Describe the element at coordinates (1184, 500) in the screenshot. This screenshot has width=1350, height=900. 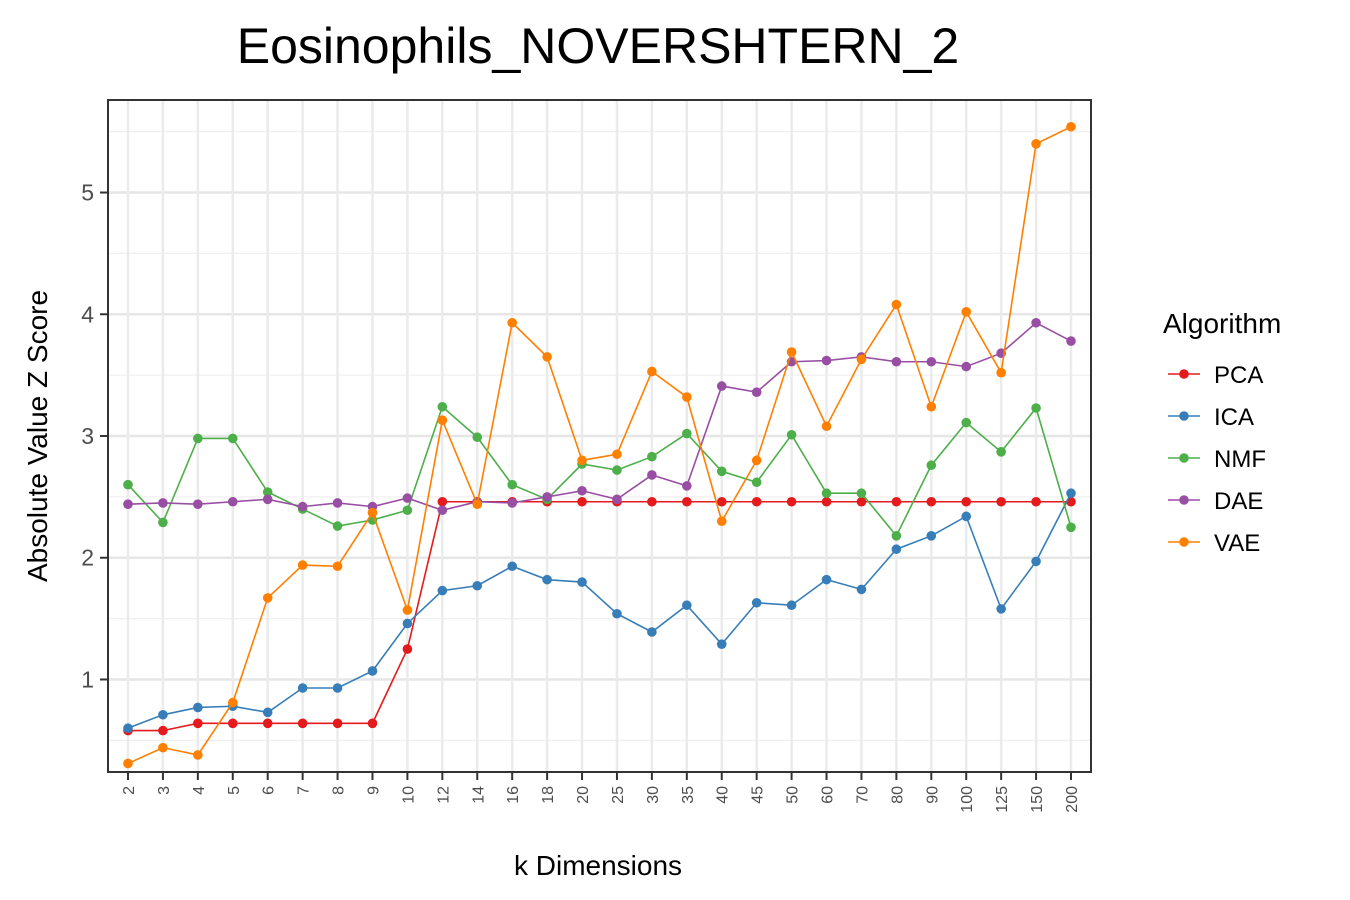
I see `legend-key-point-dae` at that location.